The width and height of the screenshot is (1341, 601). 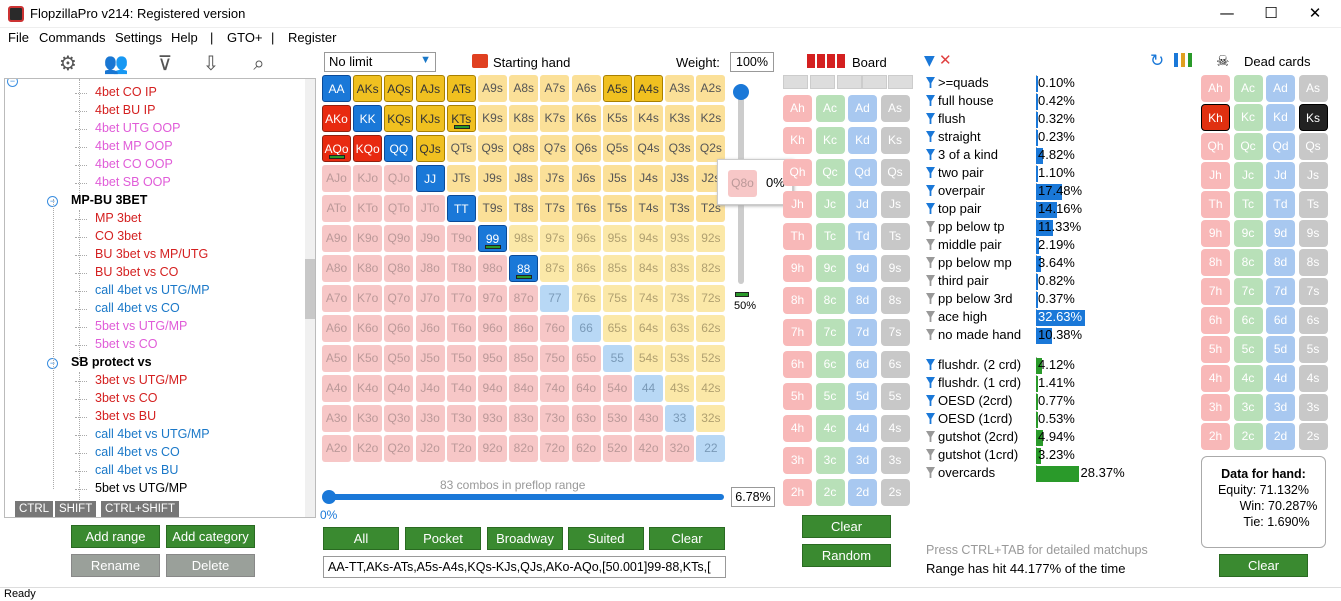 I want to click on gear-icon: ⚙, so click(x=68, y=63).